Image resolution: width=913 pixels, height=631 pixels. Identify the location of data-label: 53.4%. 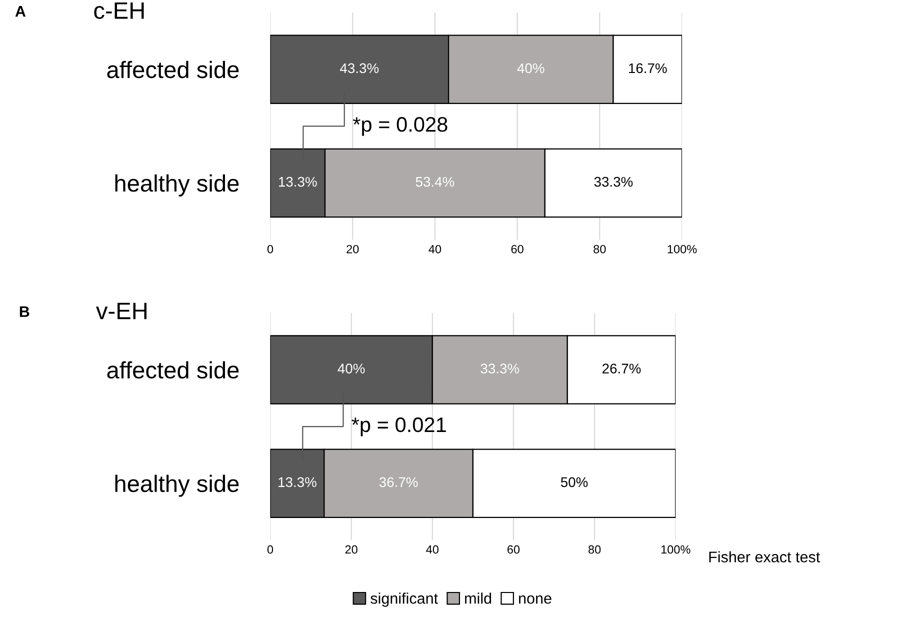
(435, 181).